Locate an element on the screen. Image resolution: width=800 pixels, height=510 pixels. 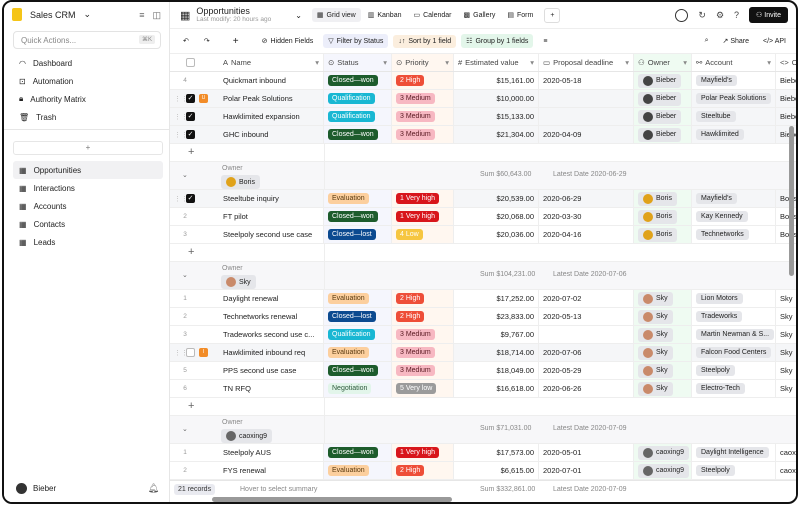
column-header-proposal-deadline: ▭ Proposal deadline ▾ is located at coordinates (586, 62).